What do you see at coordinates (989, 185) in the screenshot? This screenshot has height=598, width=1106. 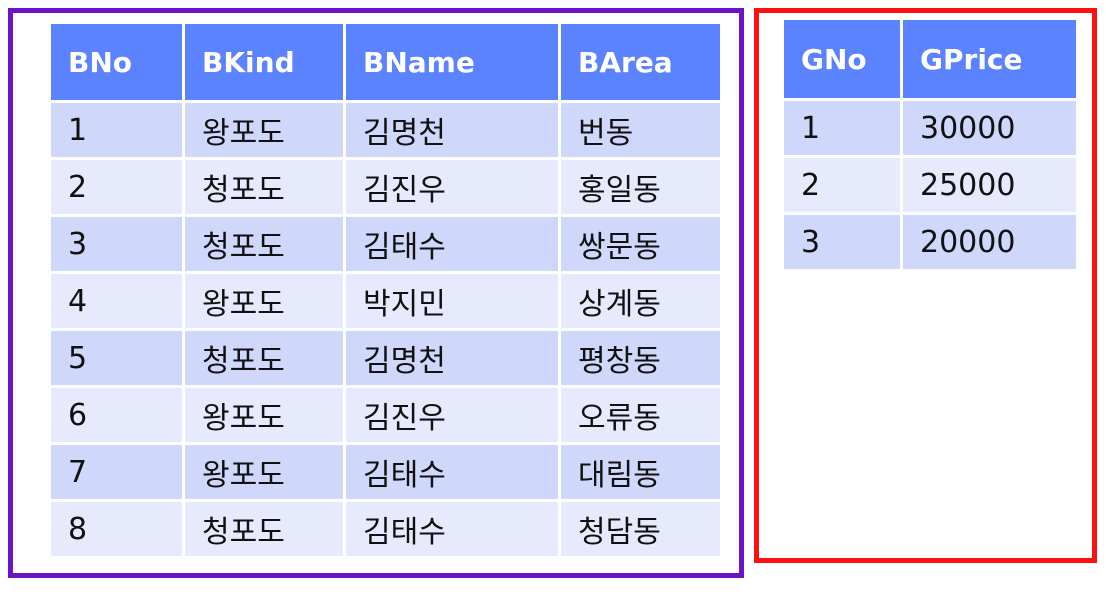 I see `cell-gprice: 25000` at bounding box center [989, 185].